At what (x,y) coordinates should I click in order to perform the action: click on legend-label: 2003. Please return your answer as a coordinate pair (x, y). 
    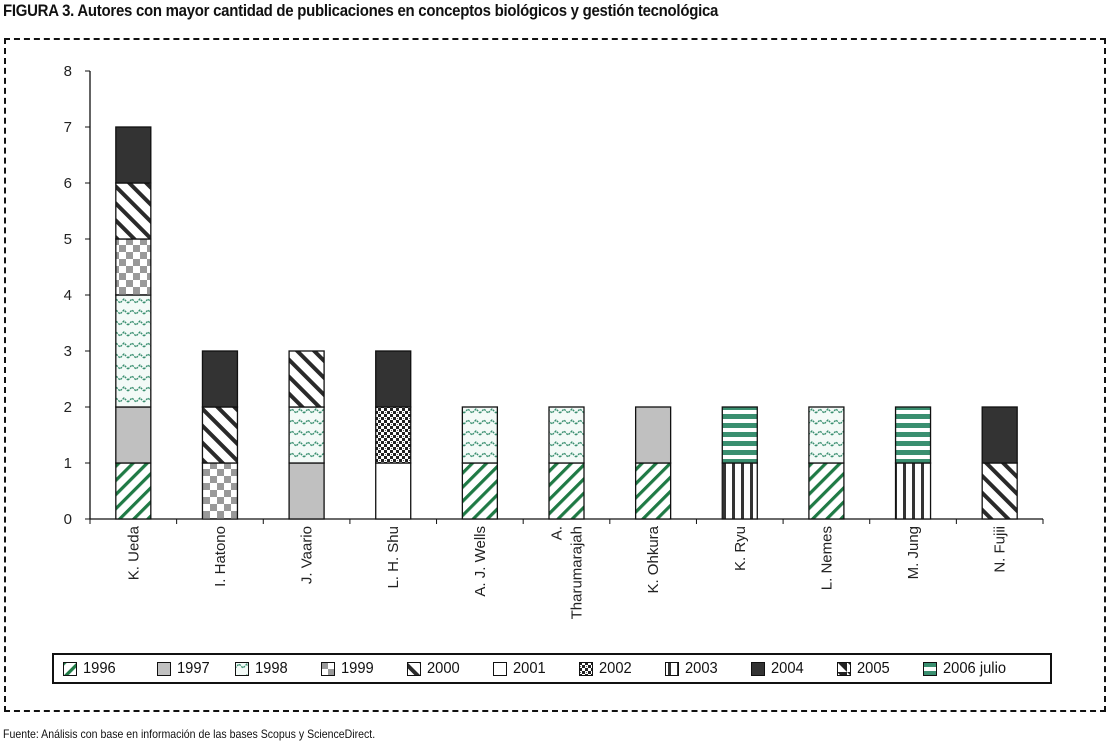
    Looking at the image, I should click on (701, 668).